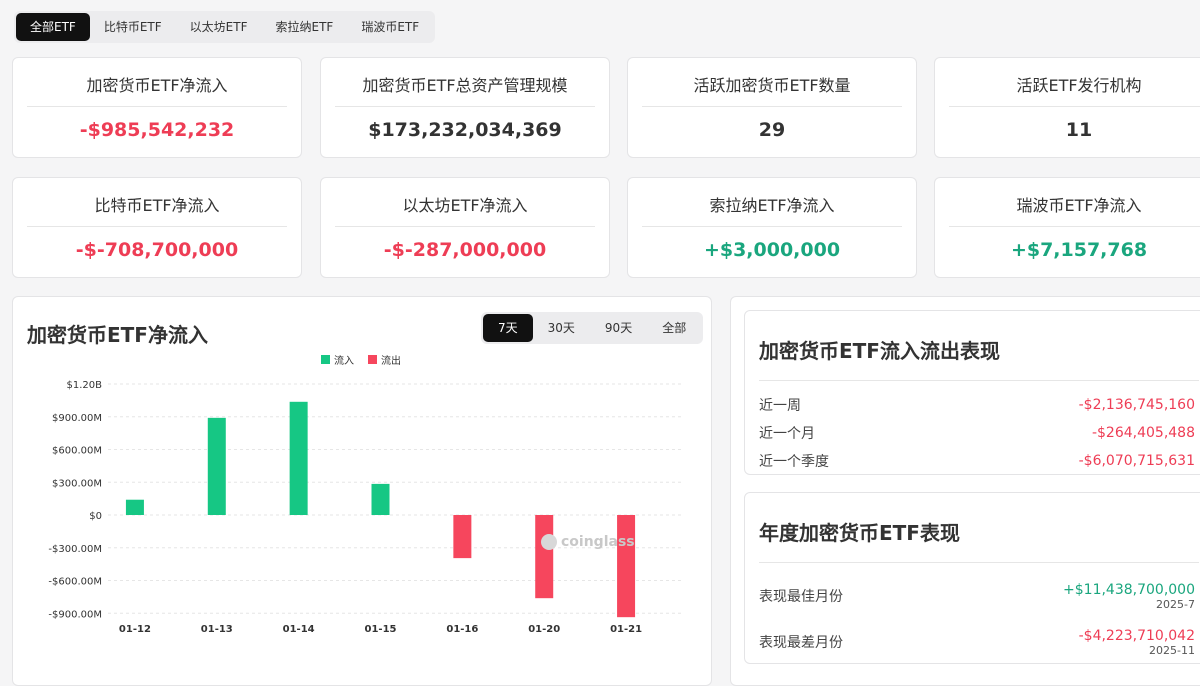 The width and height of the screenshot is (1200, 686). What do you see at coordinates (772, 89) in the screenshot?
I see `stat-title: 活跃加密货币ETF数量` at bounding box center [772, 89].